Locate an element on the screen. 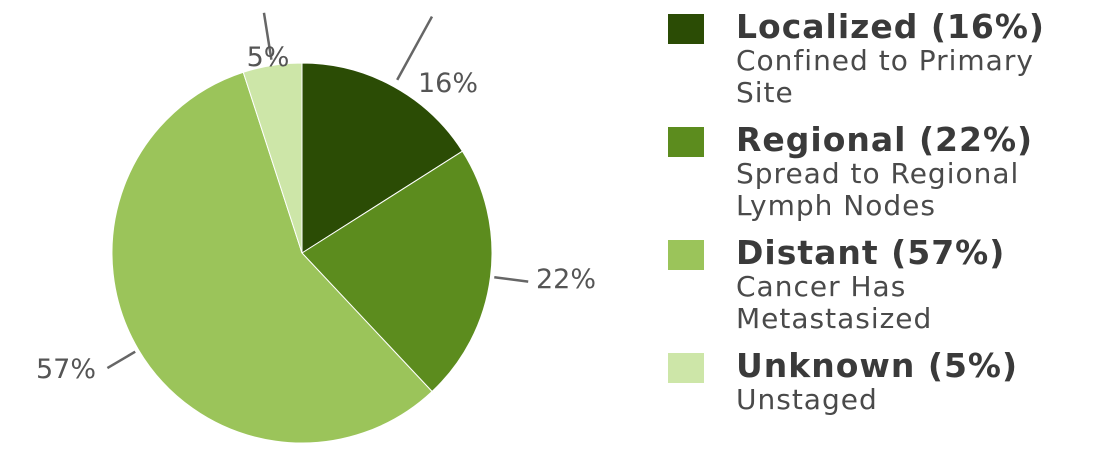  legend-swatch-unknown is located at coordinates (686, 368).